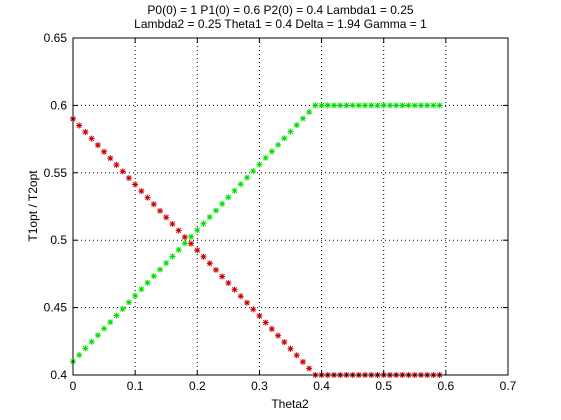  Describe the element at coordinates (56, 308) in the screenshot. I see `y-tick-label: 0.45` at that location.